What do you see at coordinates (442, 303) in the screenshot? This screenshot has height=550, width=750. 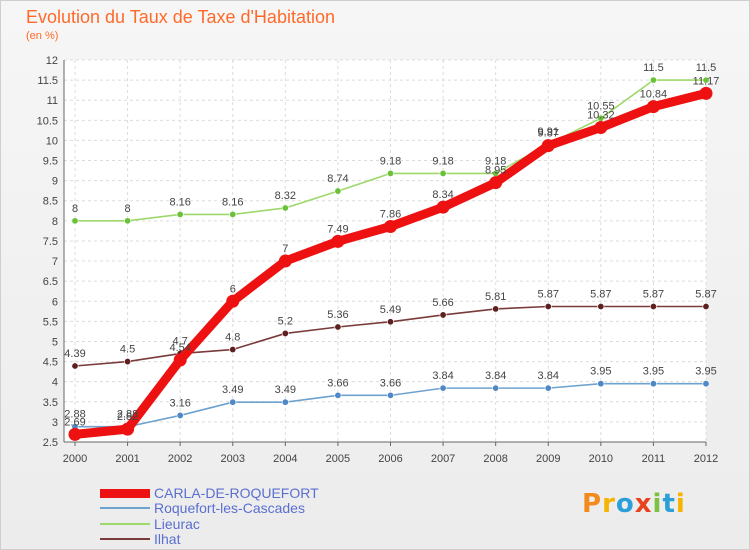 I see `data-label: 5.66` at bounding box center [442, 303].